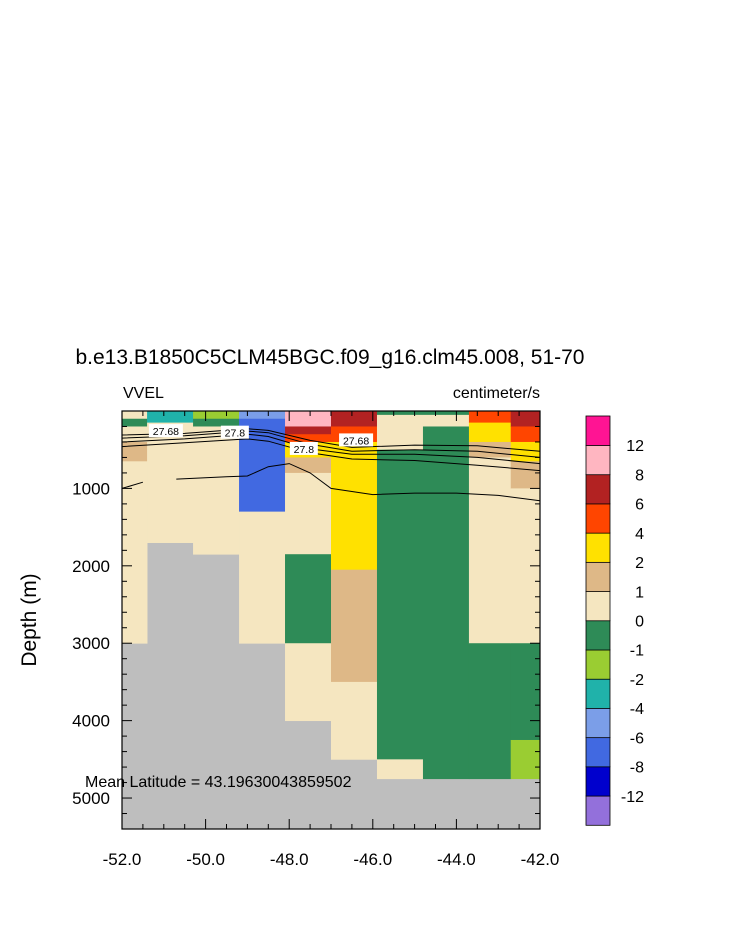 This screenshot has width=733, height=945. Describe the element at coordinates (29, 619) in the screenshot. I see `y-axis-label: Depth (m)` at that location.